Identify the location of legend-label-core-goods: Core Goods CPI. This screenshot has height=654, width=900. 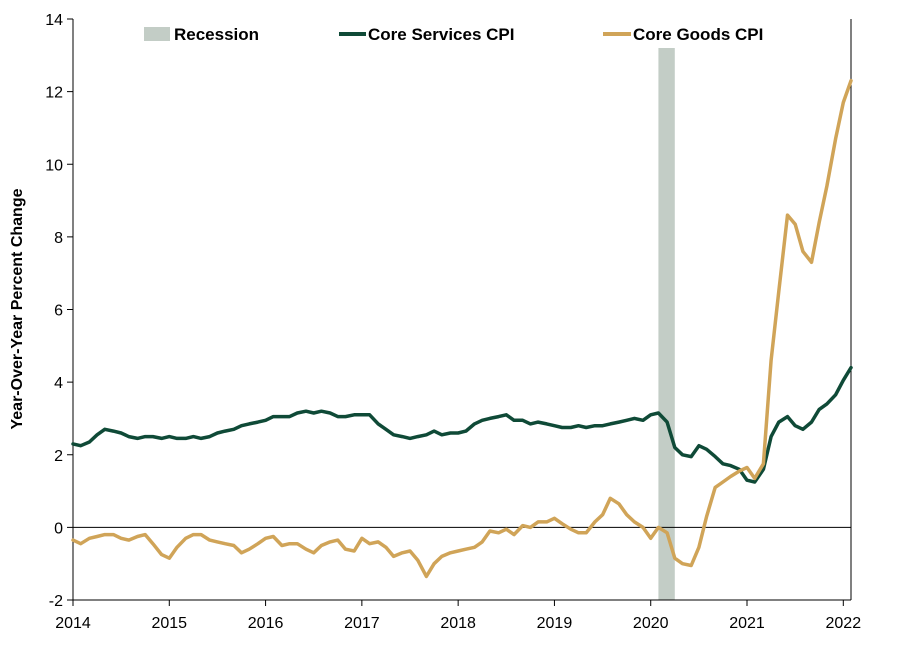
(698, 34).